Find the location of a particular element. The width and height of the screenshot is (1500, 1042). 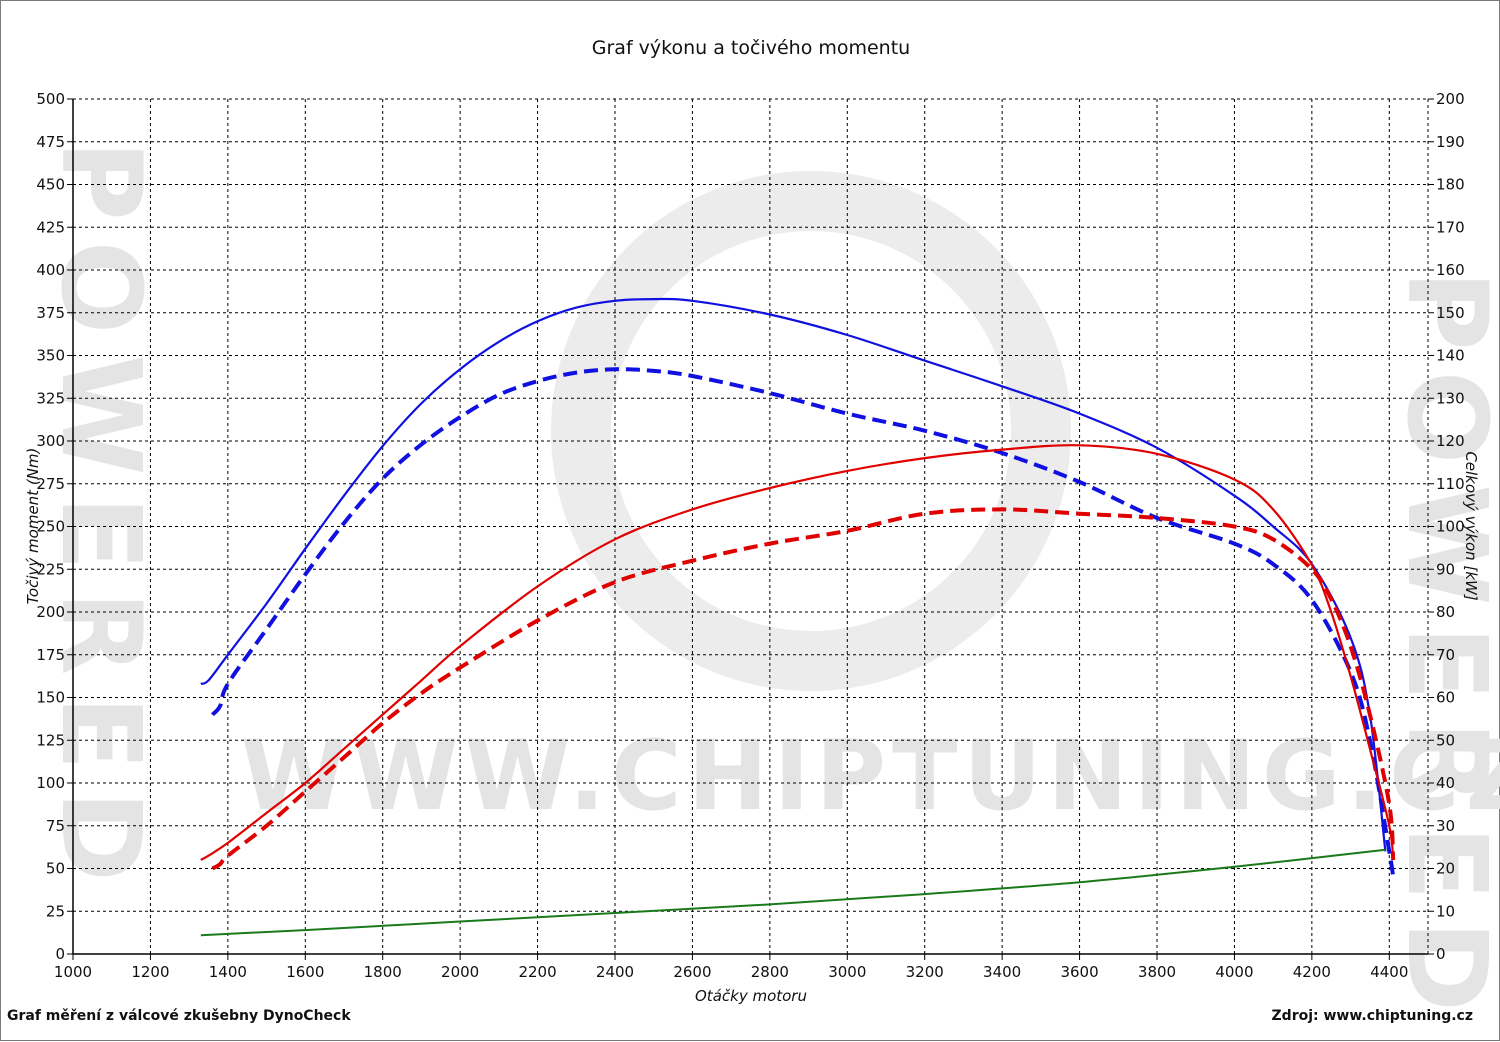

y-axis-left-label: Točivý moment (Nm) is located at coordinates (33, 526).